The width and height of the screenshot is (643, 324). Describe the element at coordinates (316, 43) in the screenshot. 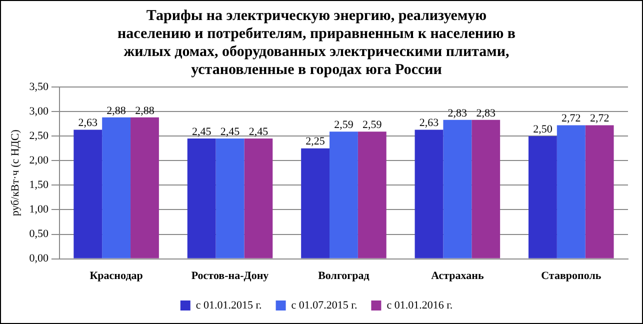

I see `chart-title: Тарифы на электрическую энергию, реализуемую населению и потребителям, приравненным к населению в жилых домах, оборудованных электрическими плитами, установленные в городах юга России` at that location.